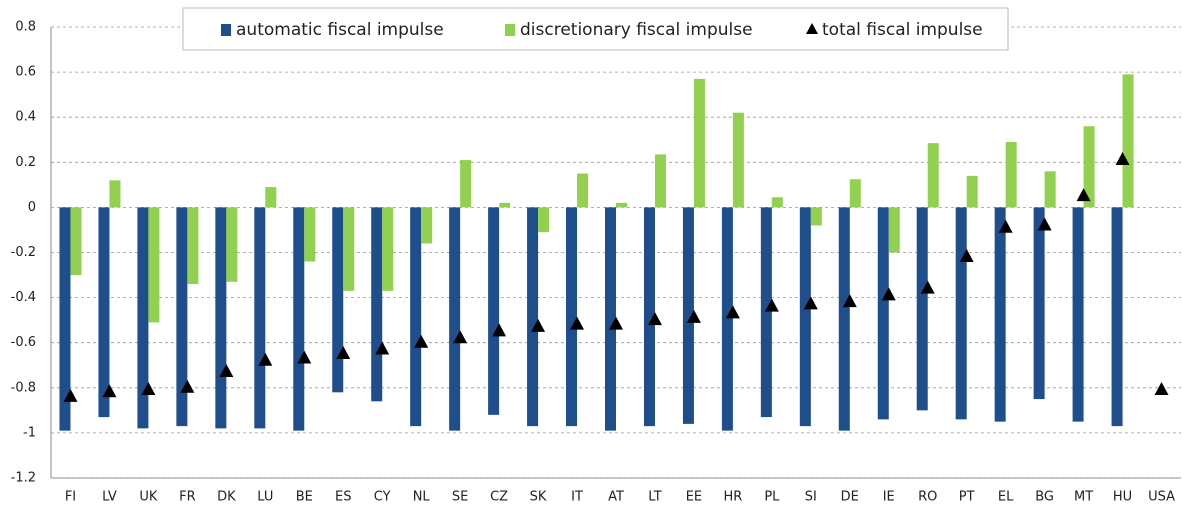  I want to click on y-tick-label: 0.8, so click(25, 27).